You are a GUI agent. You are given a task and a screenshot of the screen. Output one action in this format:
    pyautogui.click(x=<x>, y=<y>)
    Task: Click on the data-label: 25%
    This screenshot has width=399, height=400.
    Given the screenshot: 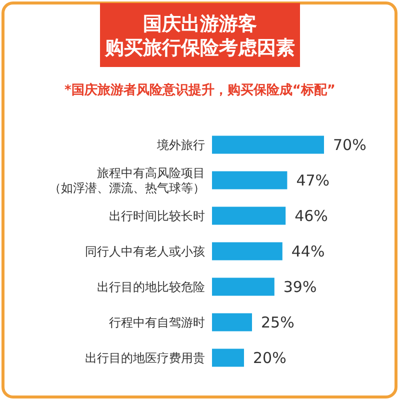 What is the action you would take?
    pyautogui.click(x=277, y=322)
    